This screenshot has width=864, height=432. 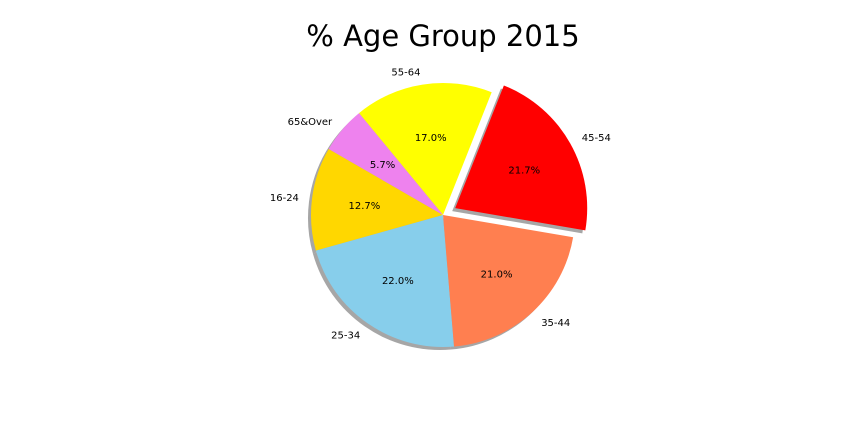 I want to click on slice-label-65-and-over: 65&Over, so click(x=310, y=122).